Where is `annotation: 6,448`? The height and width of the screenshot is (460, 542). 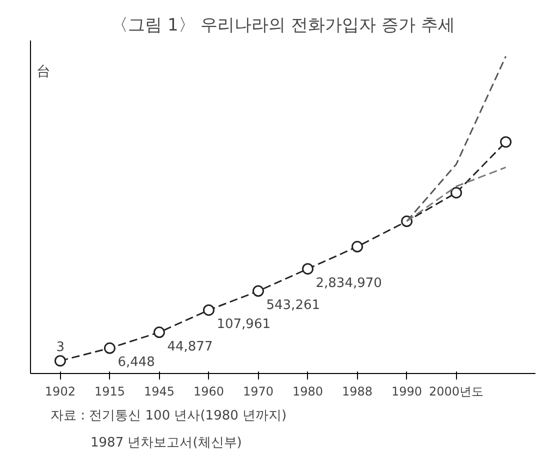 annotation: 6,448 is located at coordinates (136, 362).